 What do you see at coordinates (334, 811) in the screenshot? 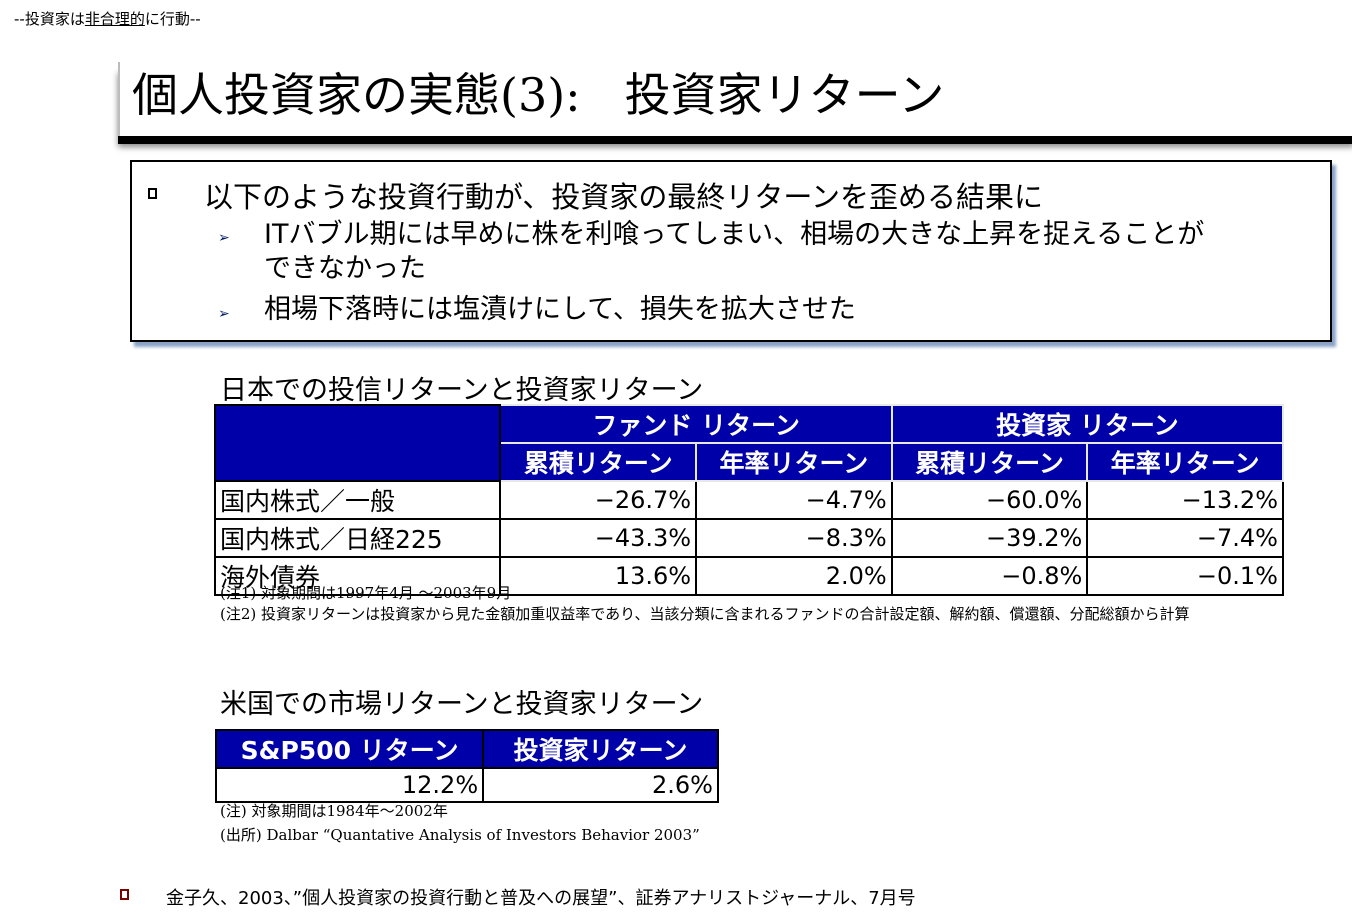
I see `us-note1: (注) 対象期間は1984年～2002年` at bounding box center [334, 811].